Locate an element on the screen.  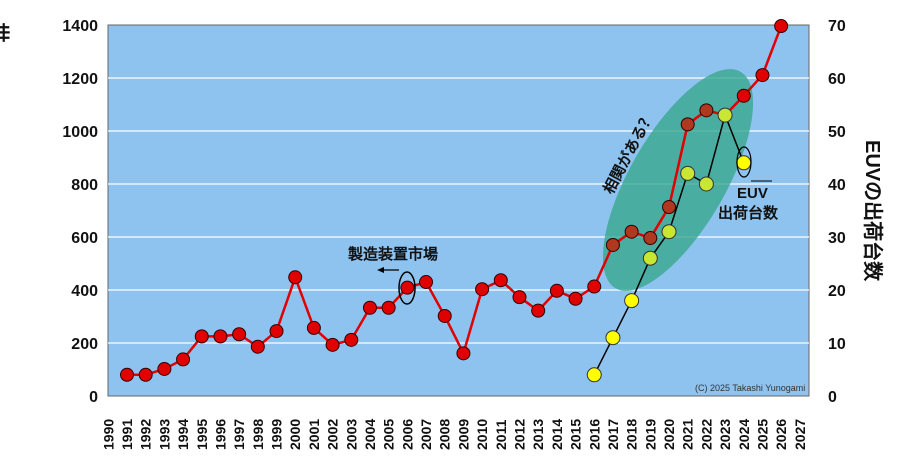
y-axis-right: 0 10 20 30 40 50 60 70 is located at coordinates (837, 212).